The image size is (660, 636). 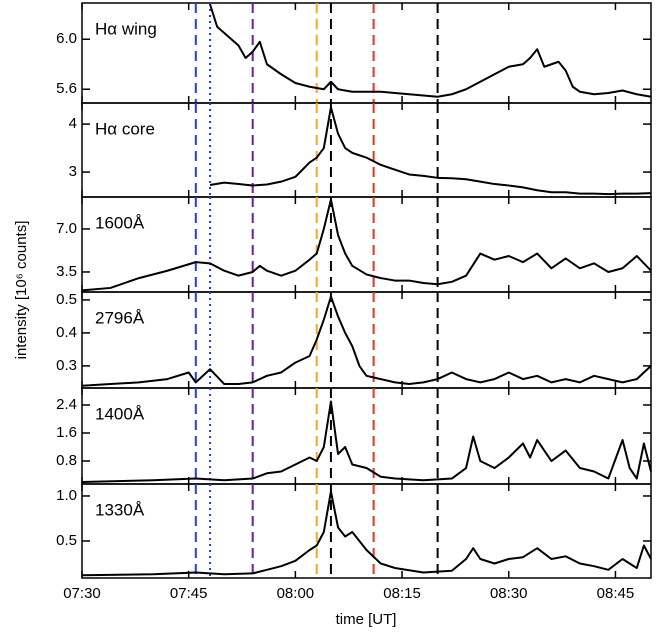 What do you see at coordinates (66, 88) in the screenshot?
I see `y-tick-label: 5.6` at bounding box center [66, 88].